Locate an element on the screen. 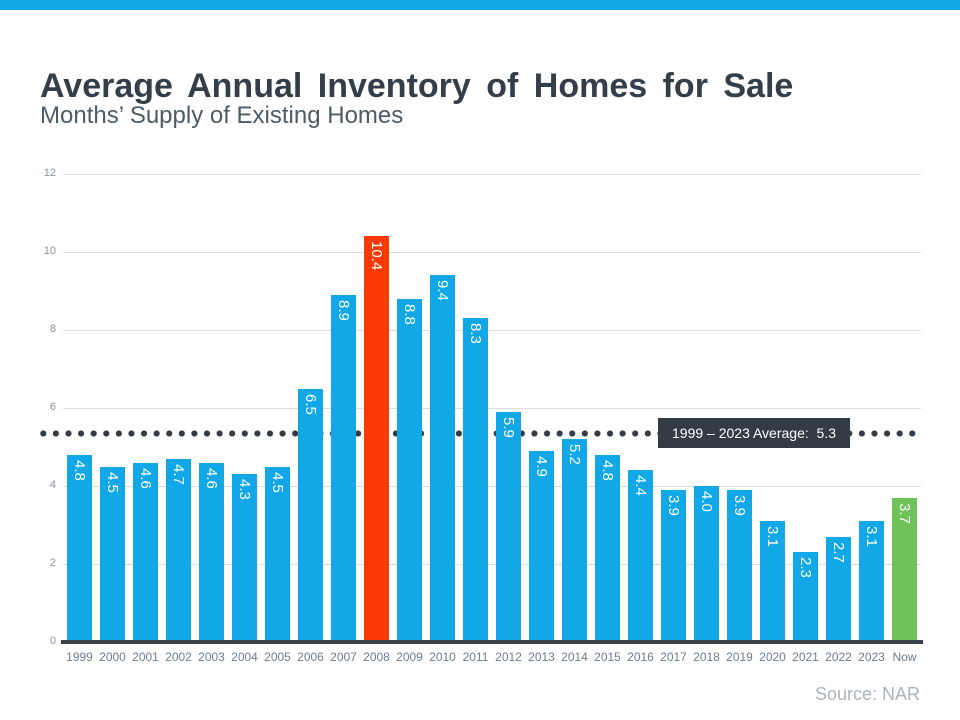 The height and width of the screenshot is (720, 960). bar-value-label: 5.9 is located at coordinates (508, 427).